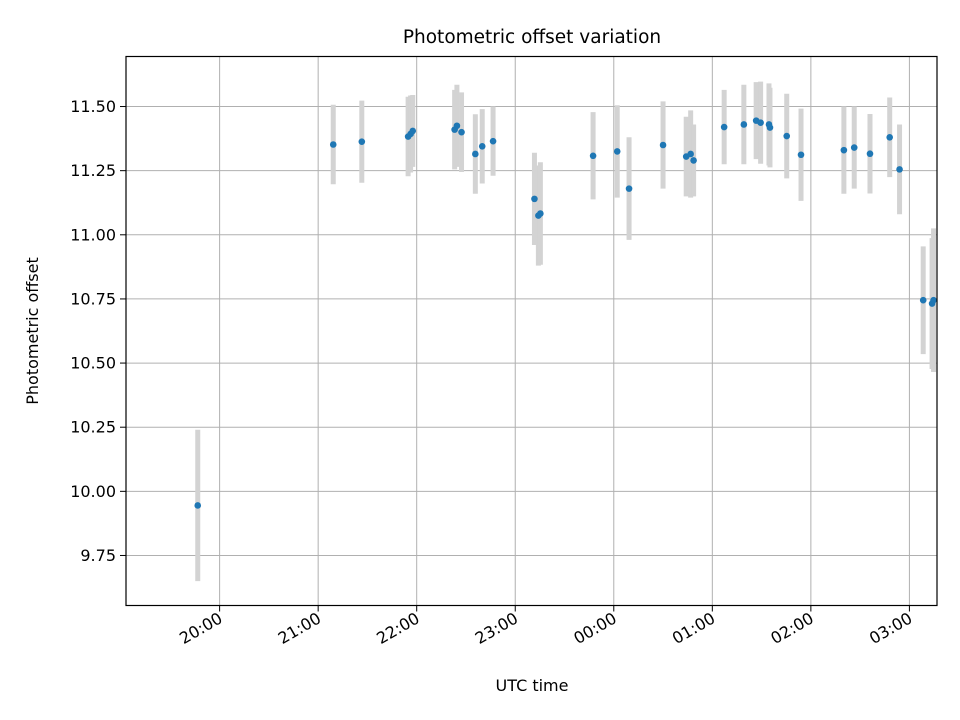 The width and height of the screenshot is (960, 720). What do you see at coordinates (93, 106) in the screenshot?
I see `y-tick-label: 11.50` at bounding box center [93, 106].